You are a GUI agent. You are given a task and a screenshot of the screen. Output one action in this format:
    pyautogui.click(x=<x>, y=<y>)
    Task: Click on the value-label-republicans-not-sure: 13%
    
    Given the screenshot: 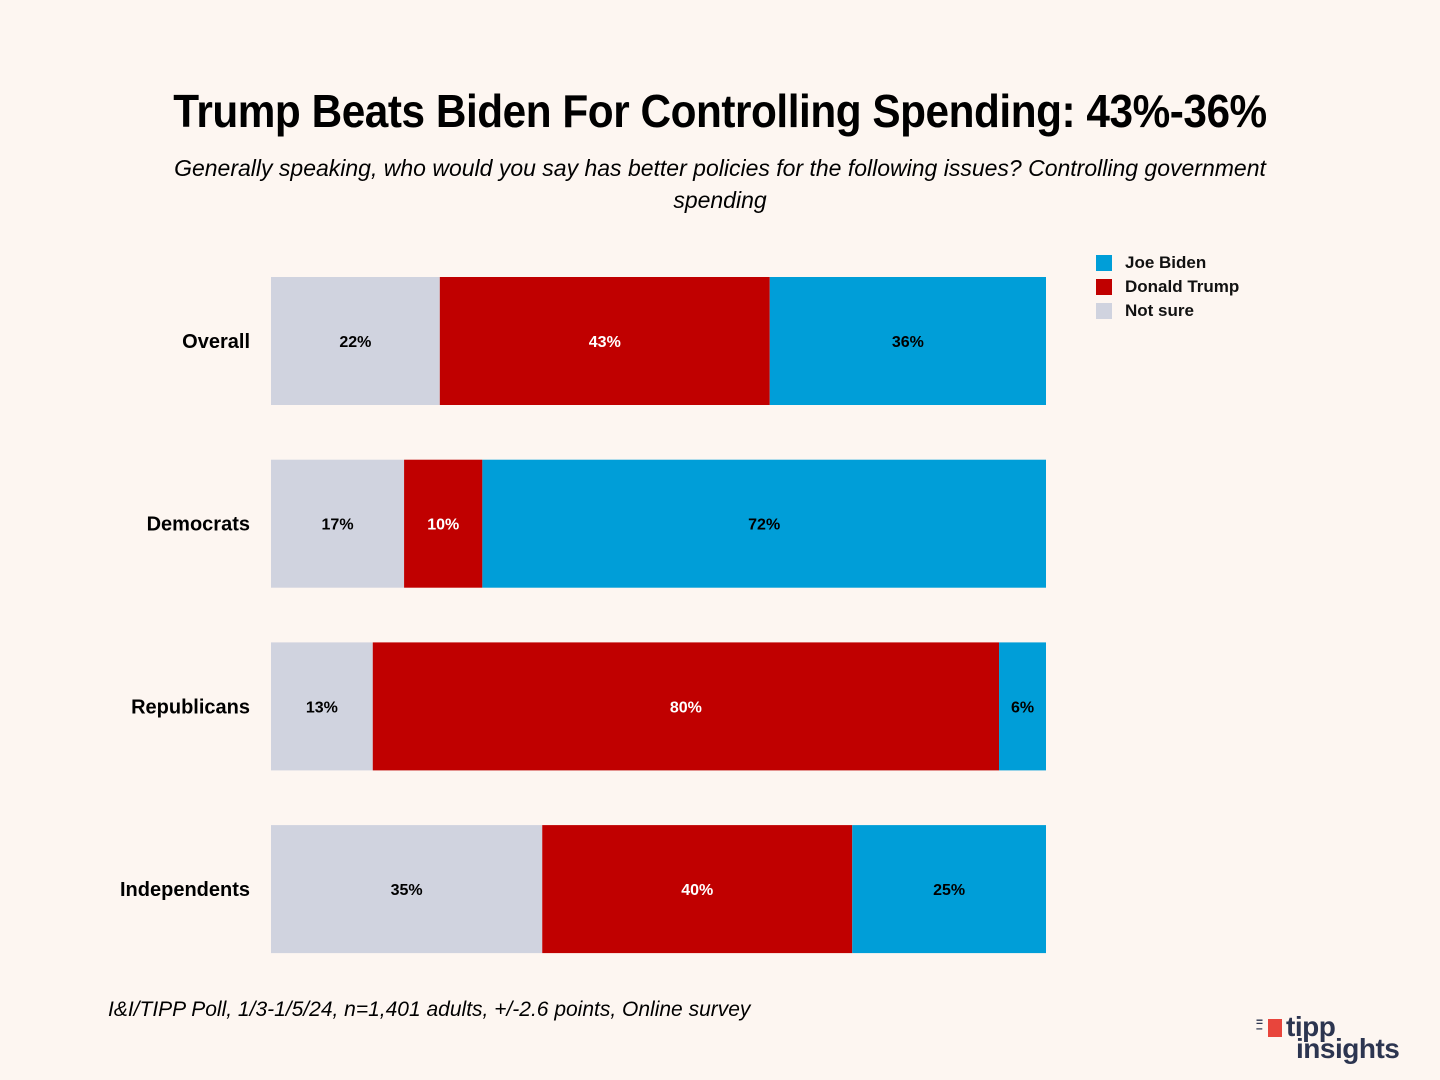 What is the action you would take?
    pyautogui.click(x=322, y=707)
    